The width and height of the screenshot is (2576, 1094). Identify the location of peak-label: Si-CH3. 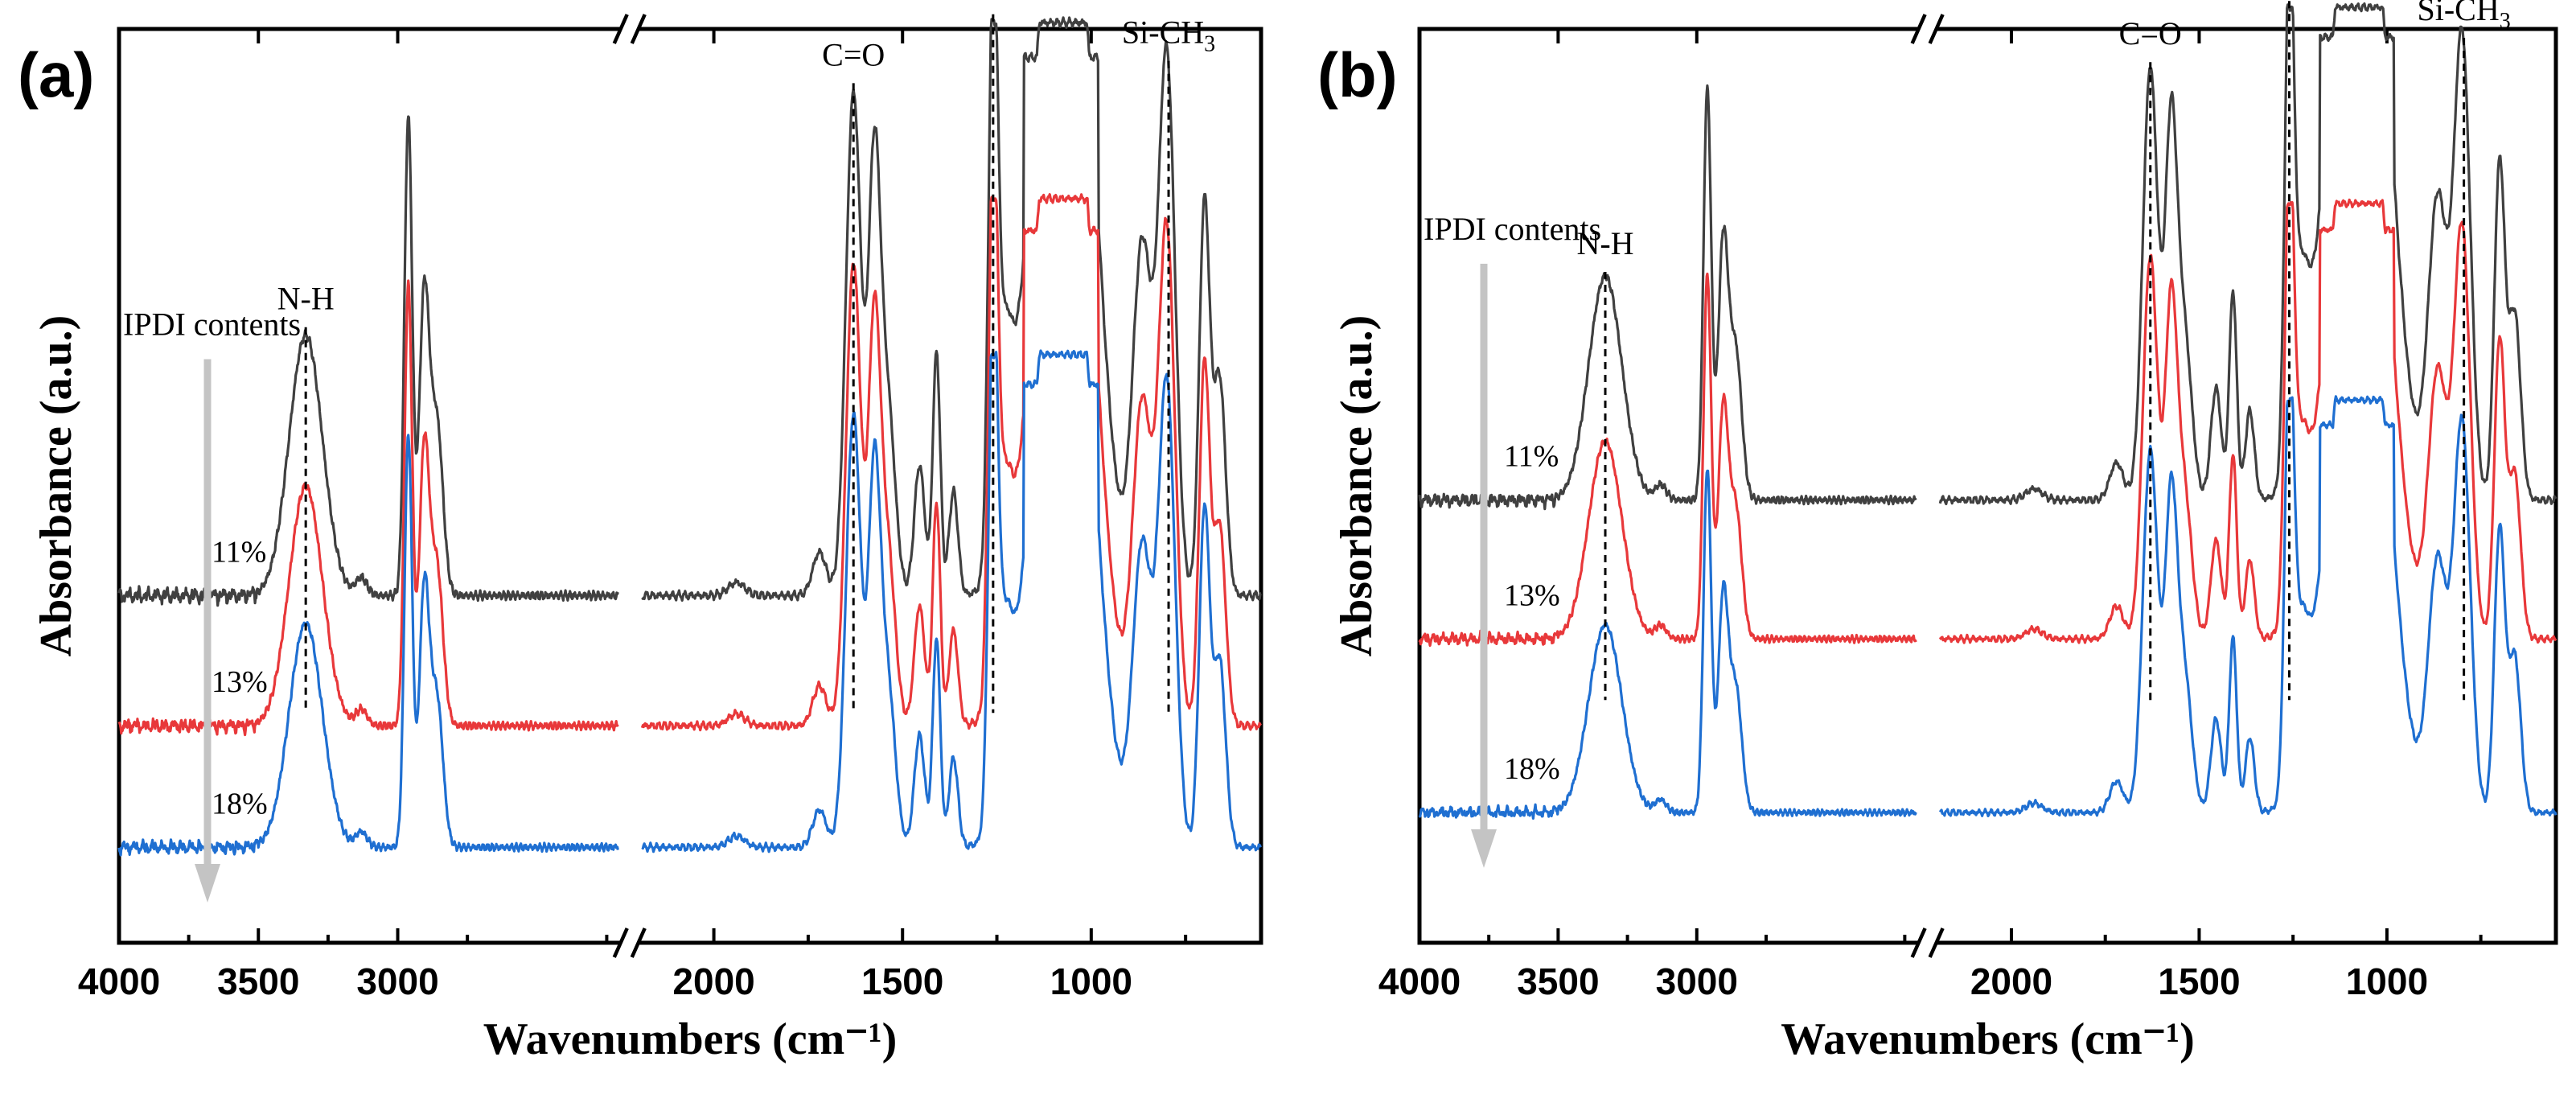
(1168, 35).